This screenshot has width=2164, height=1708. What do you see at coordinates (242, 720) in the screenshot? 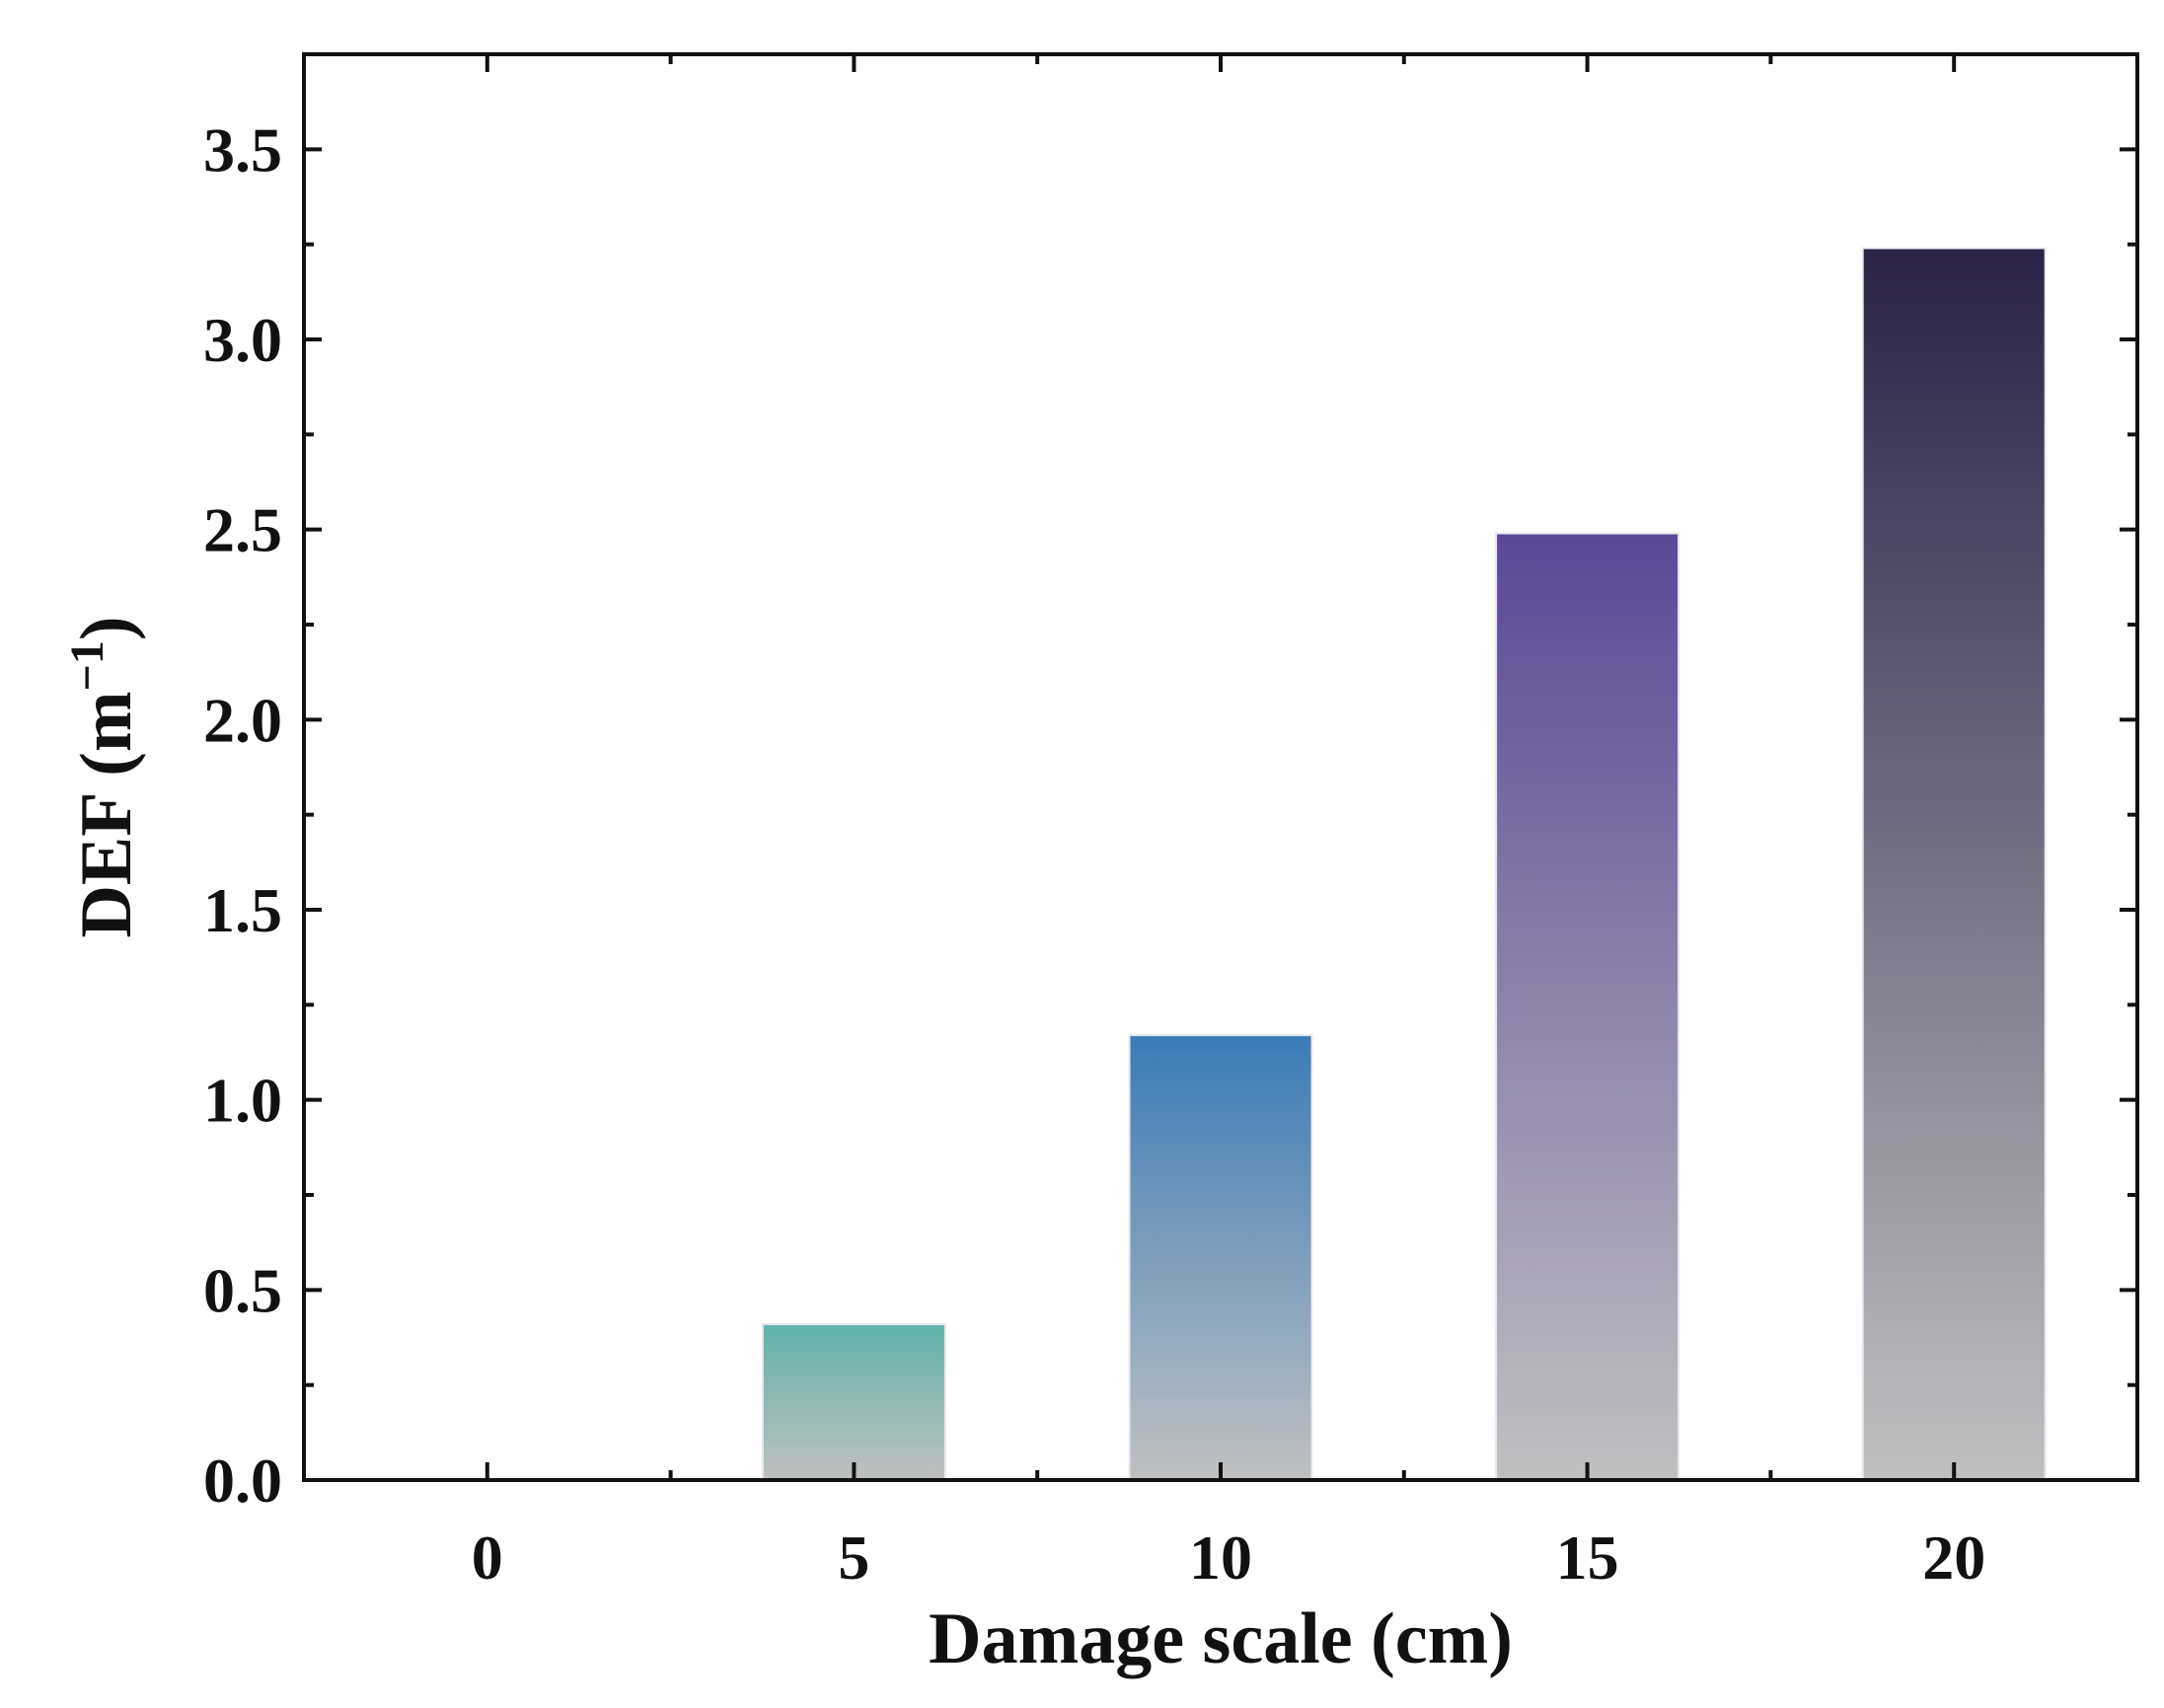
I see `y-tick-label: 2.0` at bounding box center [242, 720].